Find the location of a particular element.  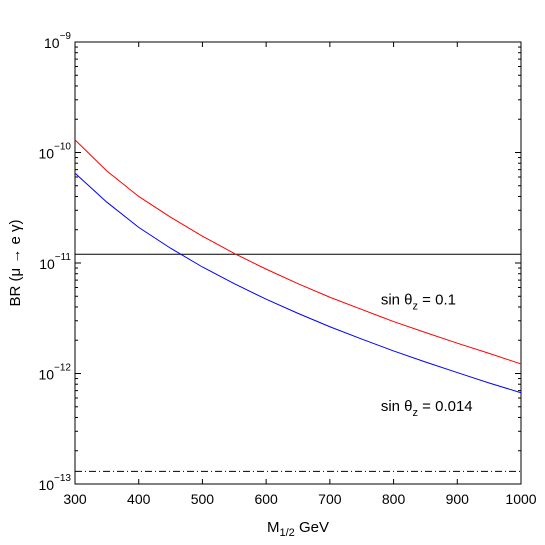

y-tick-label: 10−13 is located at coordinates (54, 483).